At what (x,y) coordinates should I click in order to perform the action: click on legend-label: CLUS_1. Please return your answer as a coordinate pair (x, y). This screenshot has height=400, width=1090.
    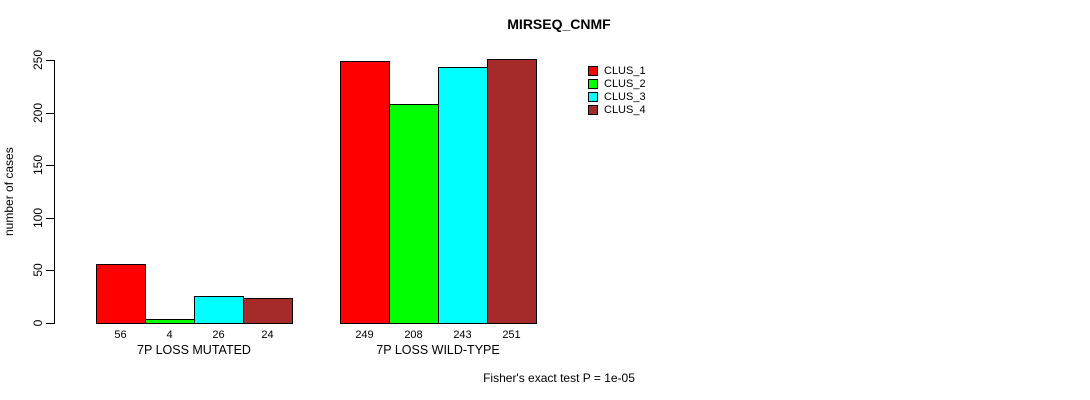
    Looking at the image, I should click on (625, 71).